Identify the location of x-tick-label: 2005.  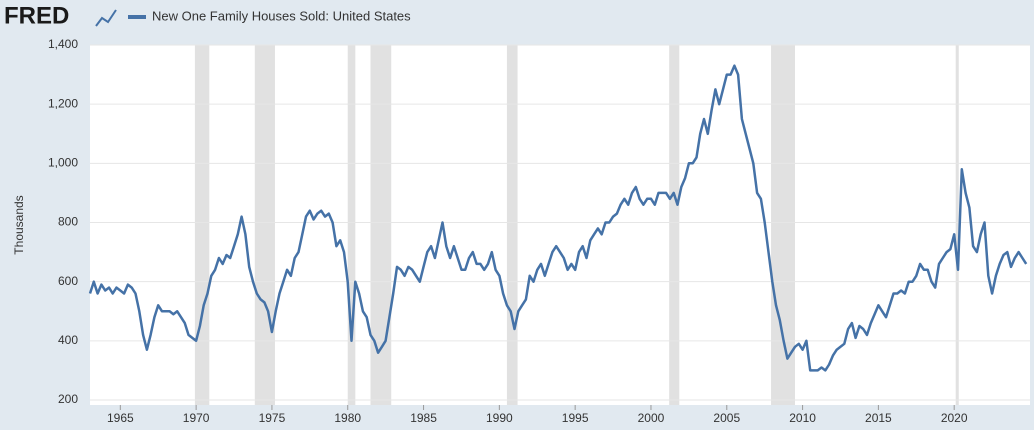
(726, 418).